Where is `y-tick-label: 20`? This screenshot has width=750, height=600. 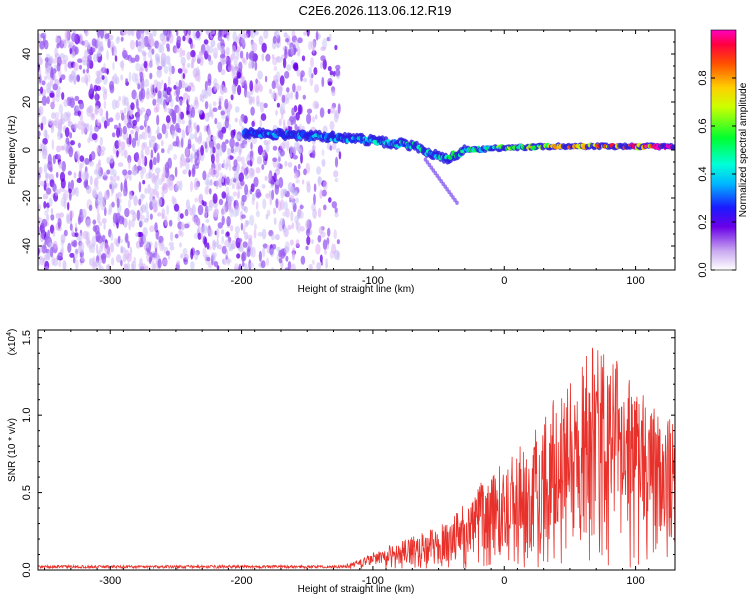 y-tick-label: 20 is located at coordinates (27, 102).